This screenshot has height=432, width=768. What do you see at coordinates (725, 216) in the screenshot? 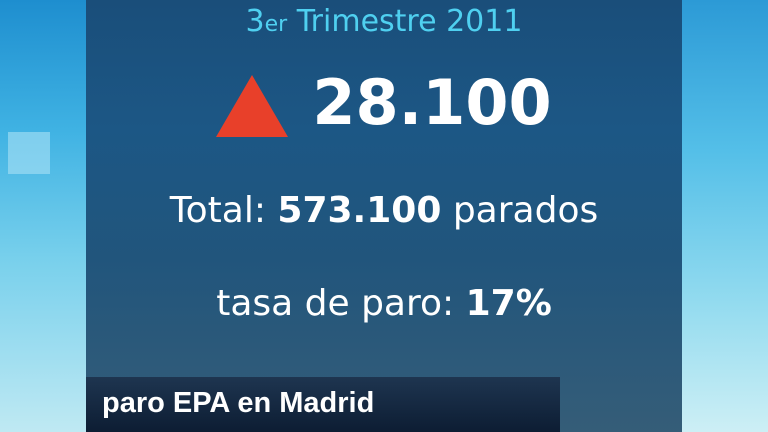
I see `background-right` at bounding box center [725, 216].